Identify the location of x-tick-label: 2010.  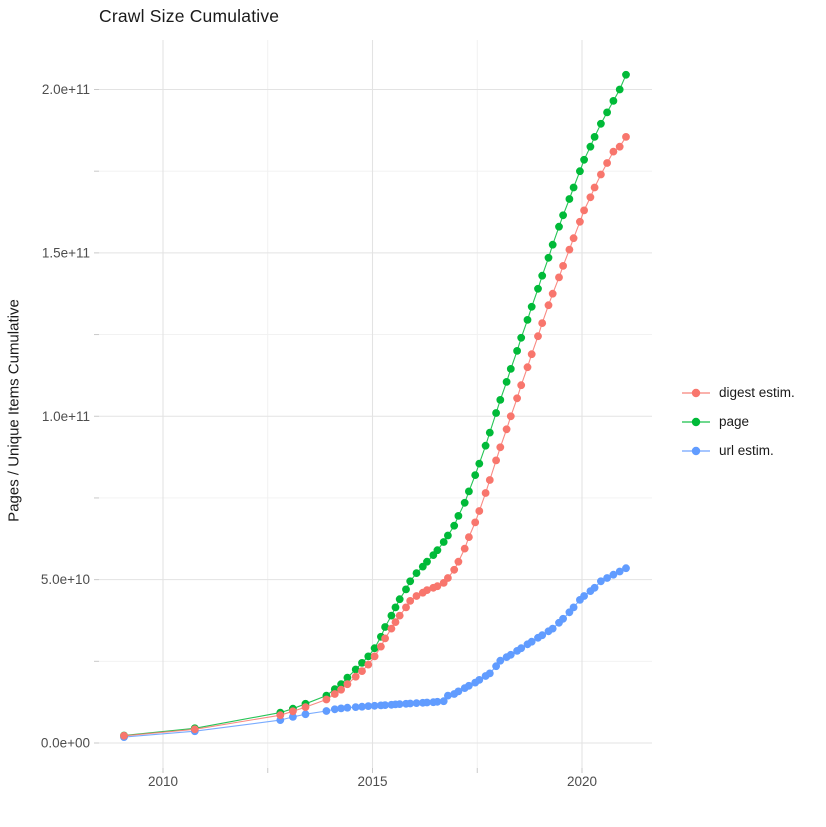
(163, 781).